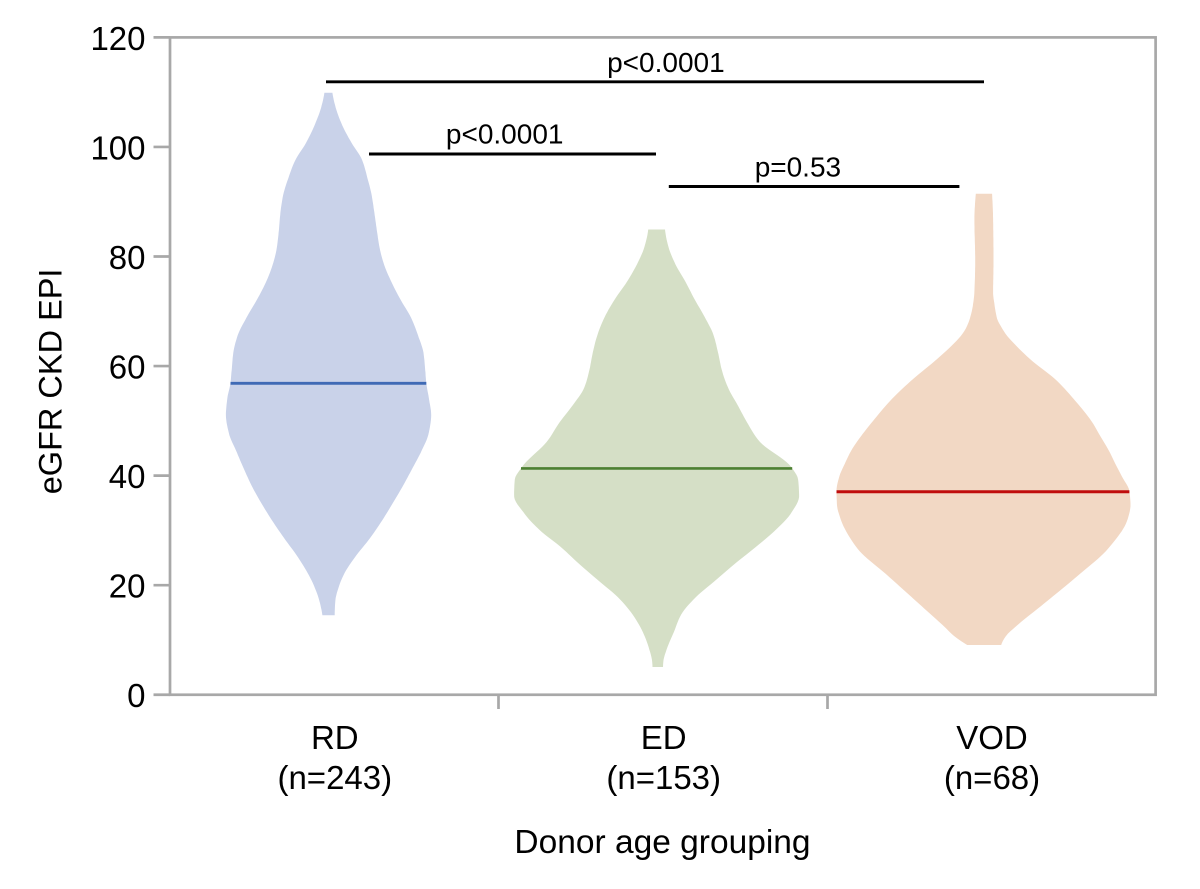 Image resolution: width=1200 pixels, height=889 pixels. What do you see at coordinates (127, 586) in the screenshot?
I see `svg-text: 20` at bounding box center [127, 586].